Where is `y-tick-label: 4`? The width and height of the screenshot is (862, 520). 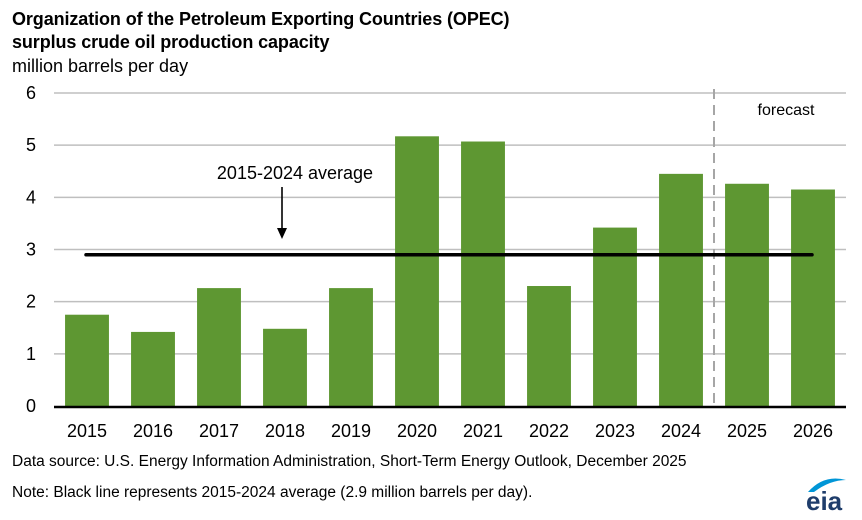
y-tick-label: 4 is located at coordinates (31, 197).